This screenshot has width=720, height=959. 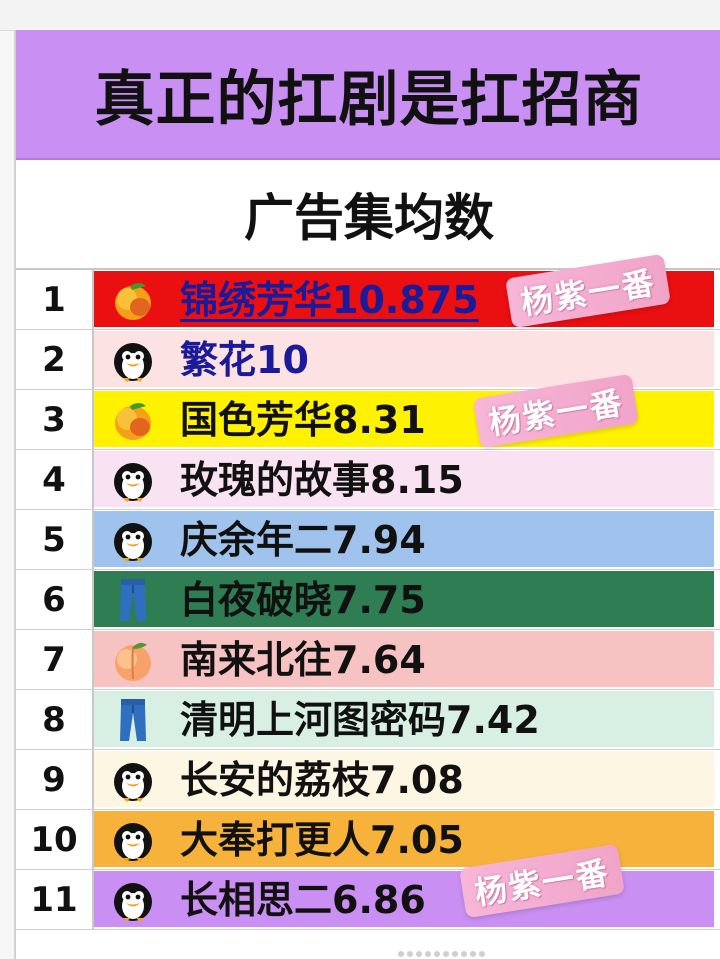 I want to click on table-row: 8 清明上河图密码7.42, so click(x=368, y=720).